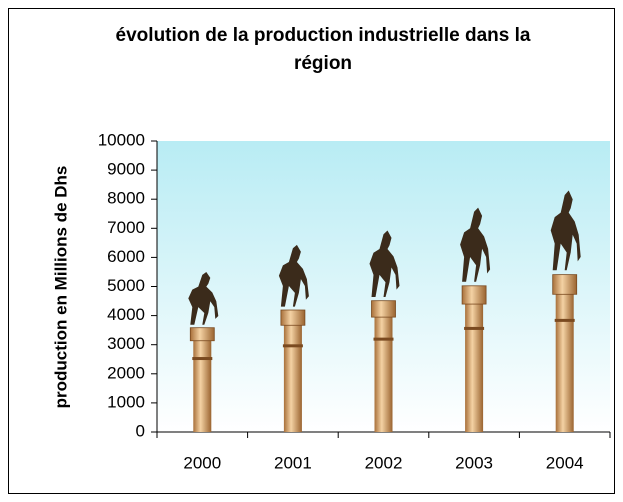  I want to click on y-tick-label: 10000, so click(121, 139).